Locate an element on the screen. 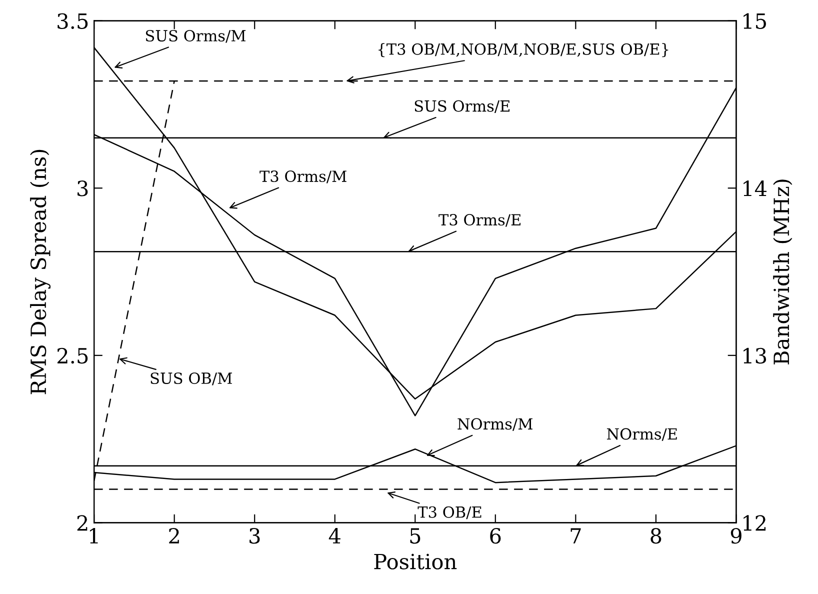 The image size is (818, 594). annotation: T3 Orms/M is located at coordinates (303, 177).